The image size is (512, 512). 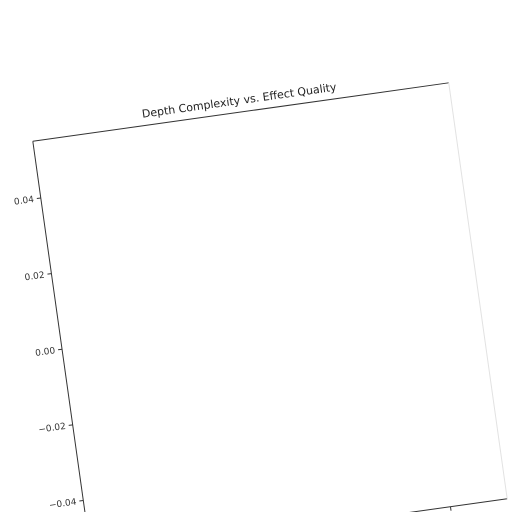 I want to click on y-axis: −0.04 −0.02 0.00 0.02 0.04, so click(x=48, y=353).